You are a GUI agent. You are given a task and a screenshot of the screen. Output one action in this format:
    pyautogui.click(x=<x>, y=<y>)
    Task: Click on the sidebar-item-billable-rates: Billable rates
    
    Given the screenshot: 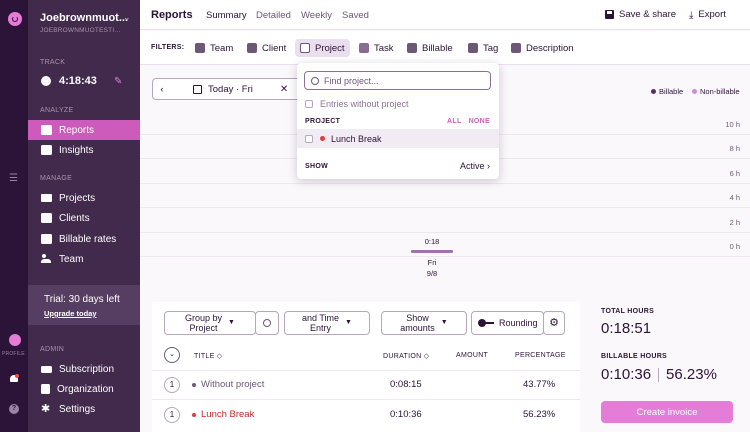 What is the action you would take?
    pyautogui.click(x=84, y=239)
    